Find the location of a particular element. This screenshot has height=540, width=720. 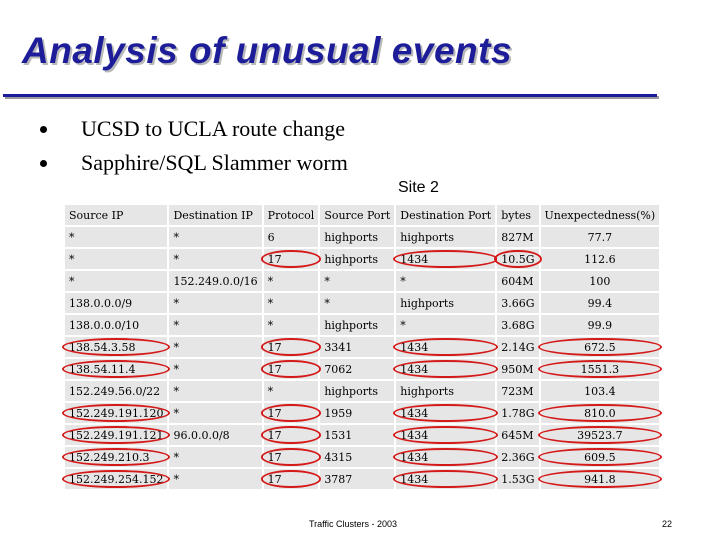

cell-unexpectedness: 941.8 is located at coordinates (599, 479).